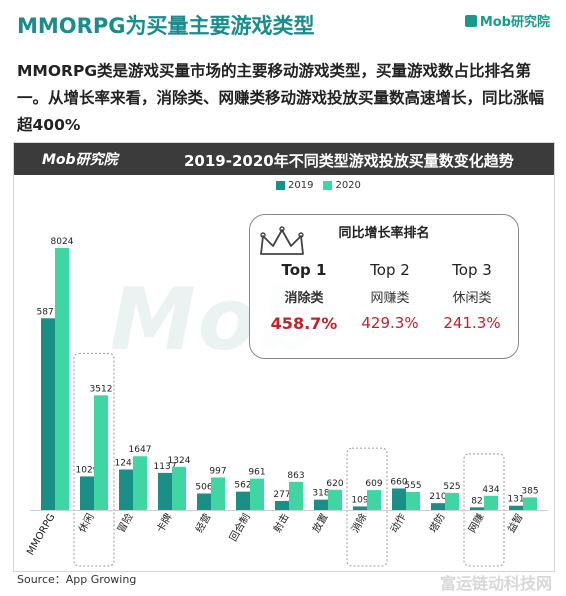 Image resolution: width=566 pixels, height=596 pixels. I want to click on x-tick-label-MMORPG: MMORPG, so click(41, 534).